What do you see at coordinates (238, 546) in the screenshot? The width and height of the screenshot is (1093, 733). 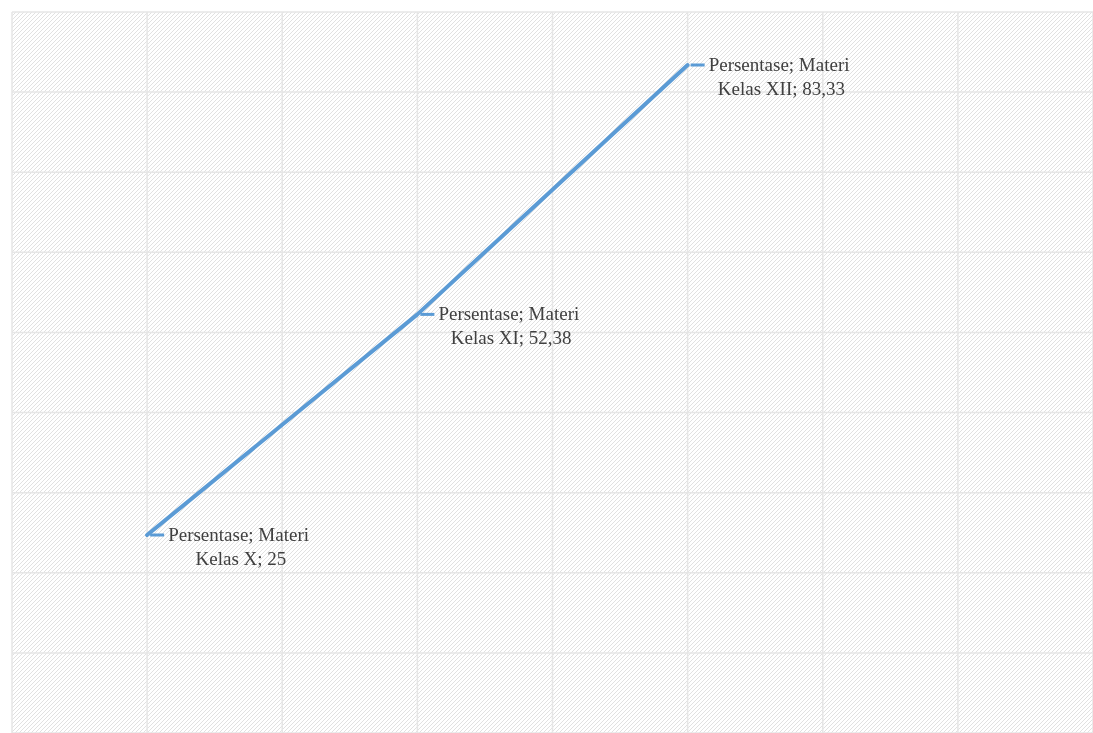 I see `data-label: Persentase; Materi Kelas X; 25` at bounding box center [238, 546].